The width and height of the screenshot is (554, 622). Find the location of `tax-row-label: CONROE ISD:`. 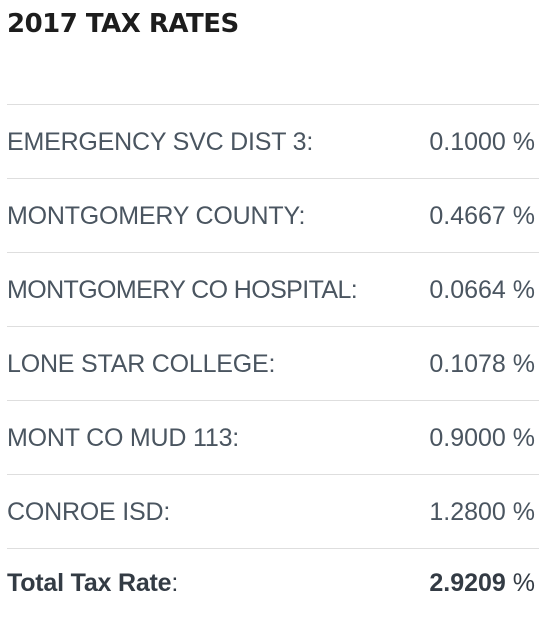

tax-row-label: CONROE ISD: is located at coordinates (89, 512).